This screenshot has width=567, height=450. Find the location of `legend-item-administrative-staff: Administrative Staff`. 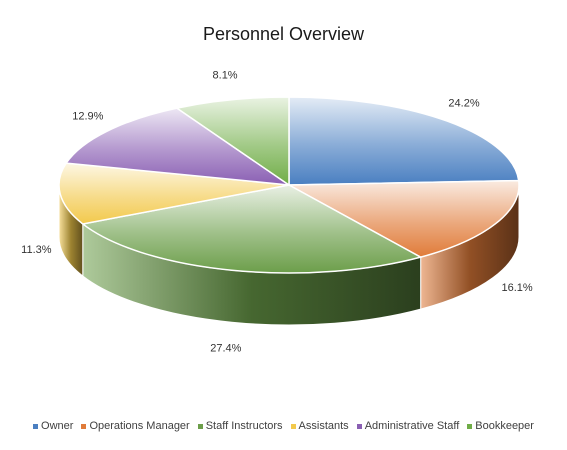

legend-item-administrative-staff: Administrative Staff is located at coordinates (408, 426).